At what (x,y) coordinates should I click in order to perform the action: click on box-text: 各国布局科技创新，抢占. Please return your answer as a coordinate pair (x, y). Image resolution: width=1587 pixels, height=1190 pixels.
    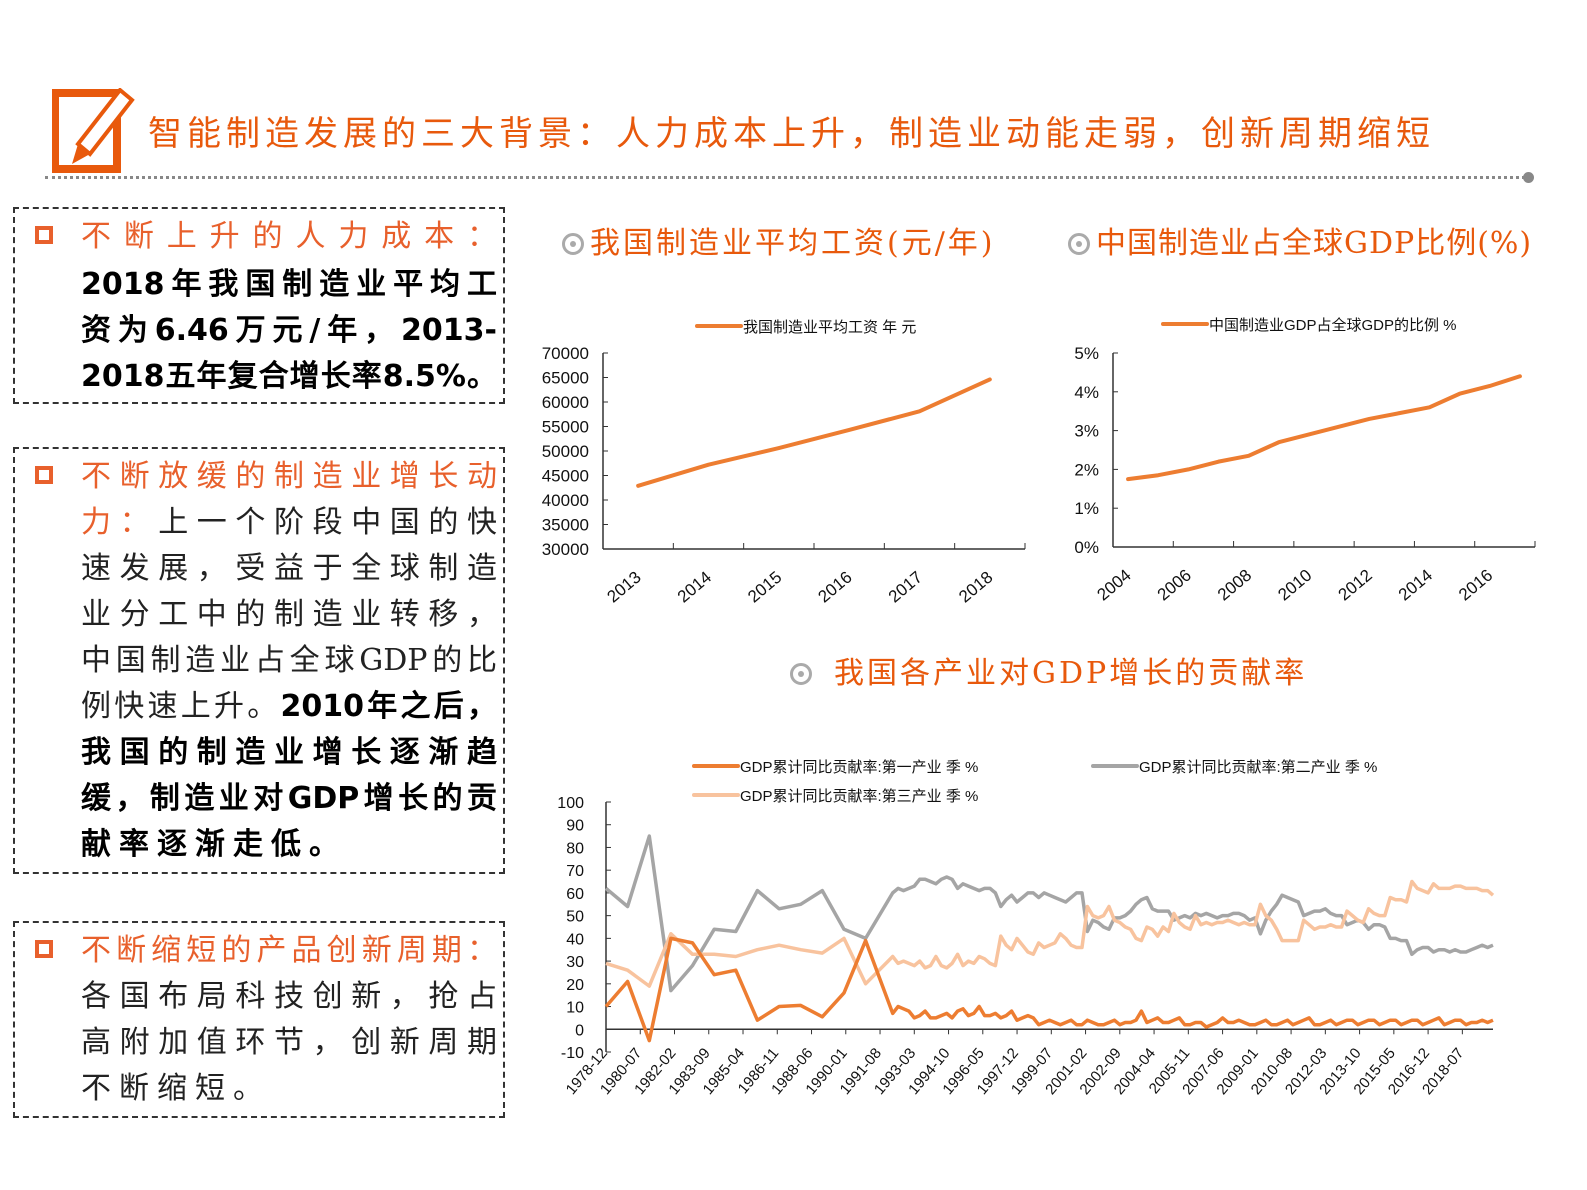
    Looking at the image, I should click on (289, 996).